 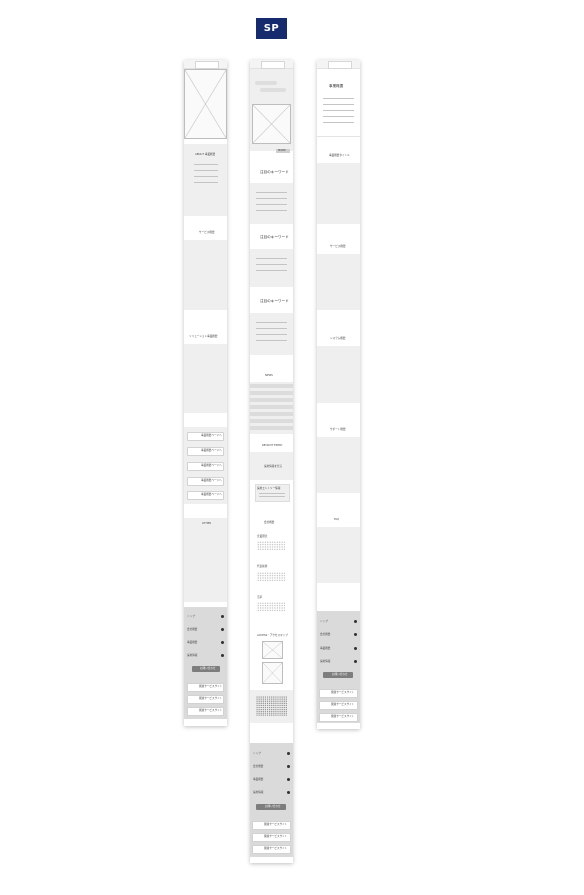 I want to click on recruit-block, so click(x=271, y=466).